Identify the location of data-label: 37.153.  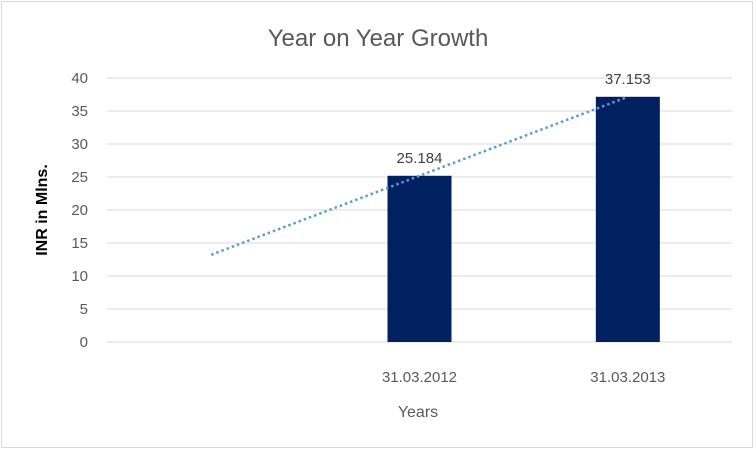
(628, 79).